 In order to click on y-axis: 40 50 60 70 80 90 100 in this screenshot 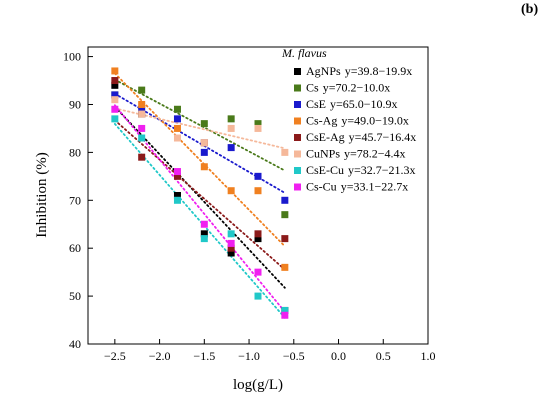, I will do `click(78, 200)`.